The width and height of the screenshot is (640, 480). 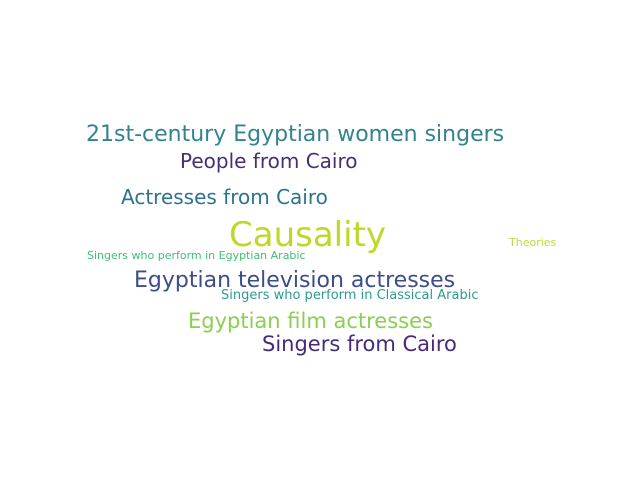 I want to click on word-egyptian-television-actresses: Egyptian television actresses, so click(x=295, y=280).